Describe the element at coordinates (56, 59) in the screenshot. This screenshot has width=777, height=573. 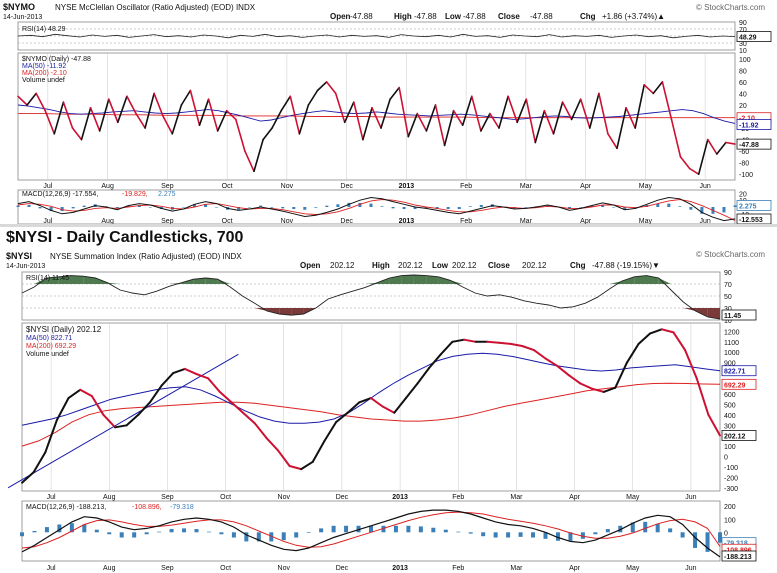
I see `nymo-price-legend: $NYMO (Daily) -47.88` at that location.